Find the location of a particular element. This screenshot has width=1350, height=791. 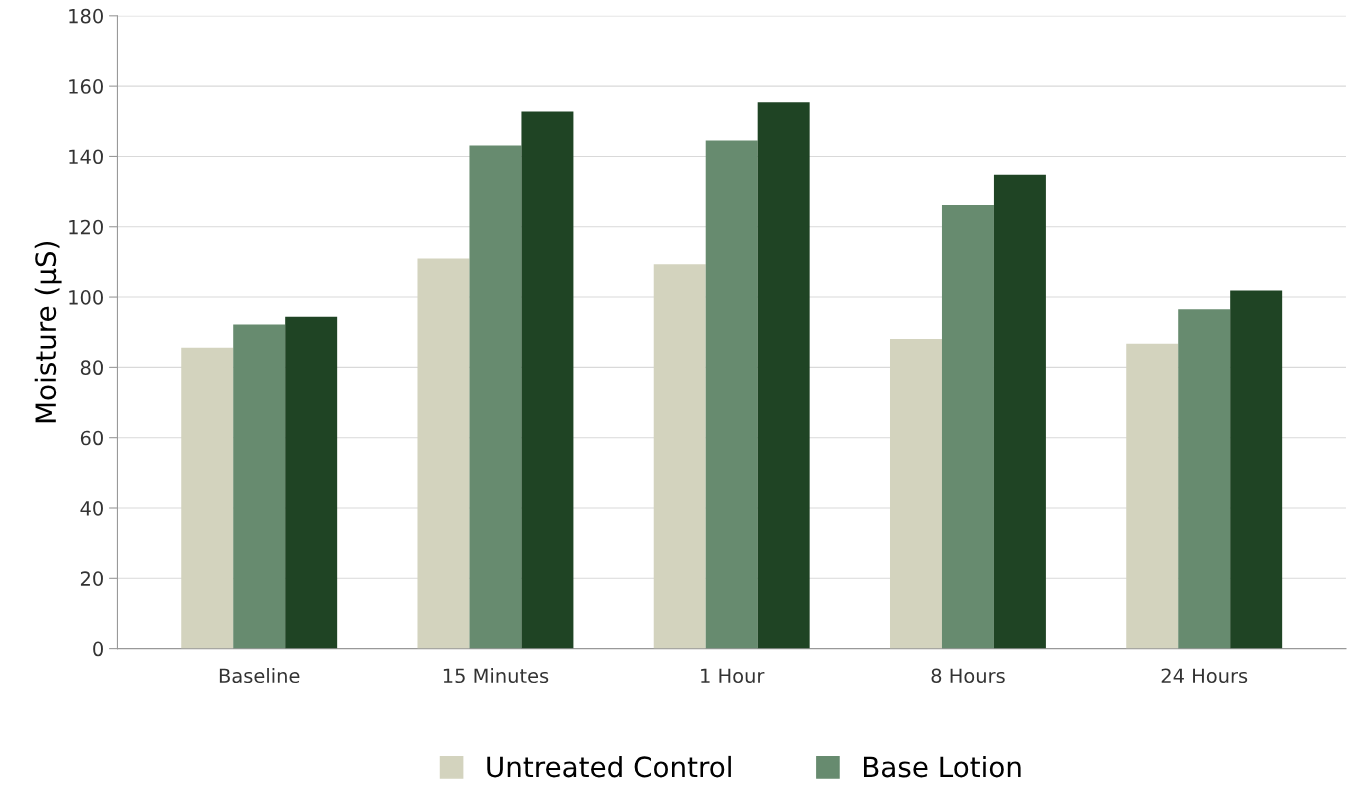

y-tick-label: 140 is located at coordinates (86, 157).